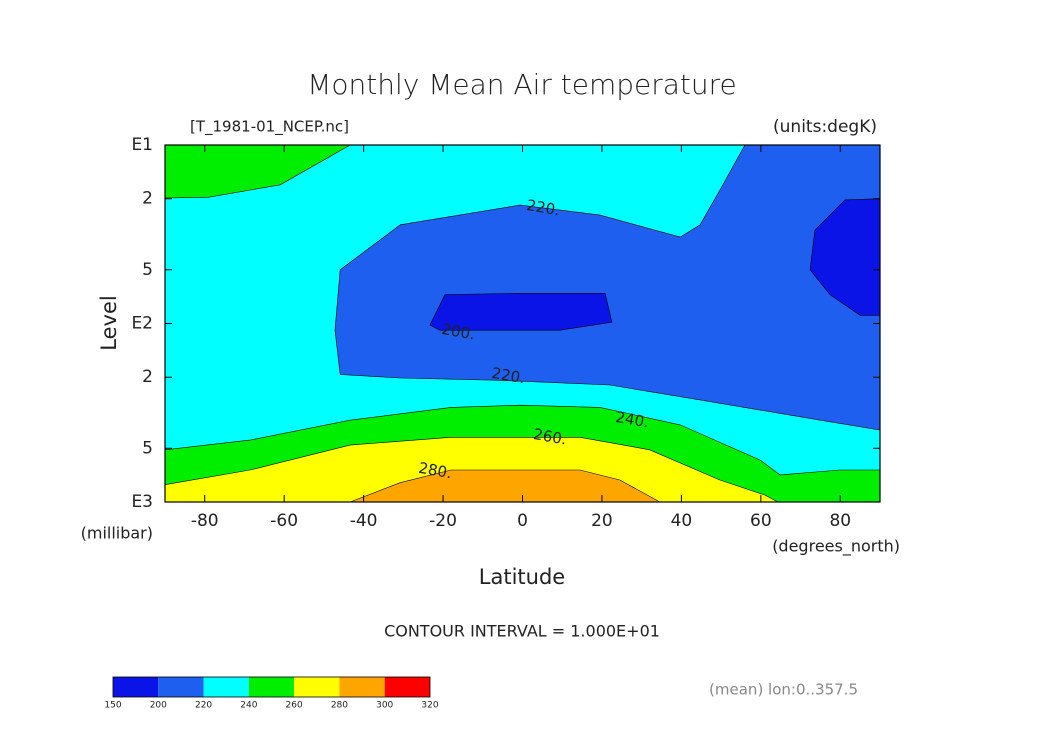 Image resolution: width=1044 pixels, height=739 pixels. Describe the element at coordinates (840, 521) in the screenshot. I see `x-tick-label: 80` at that location.